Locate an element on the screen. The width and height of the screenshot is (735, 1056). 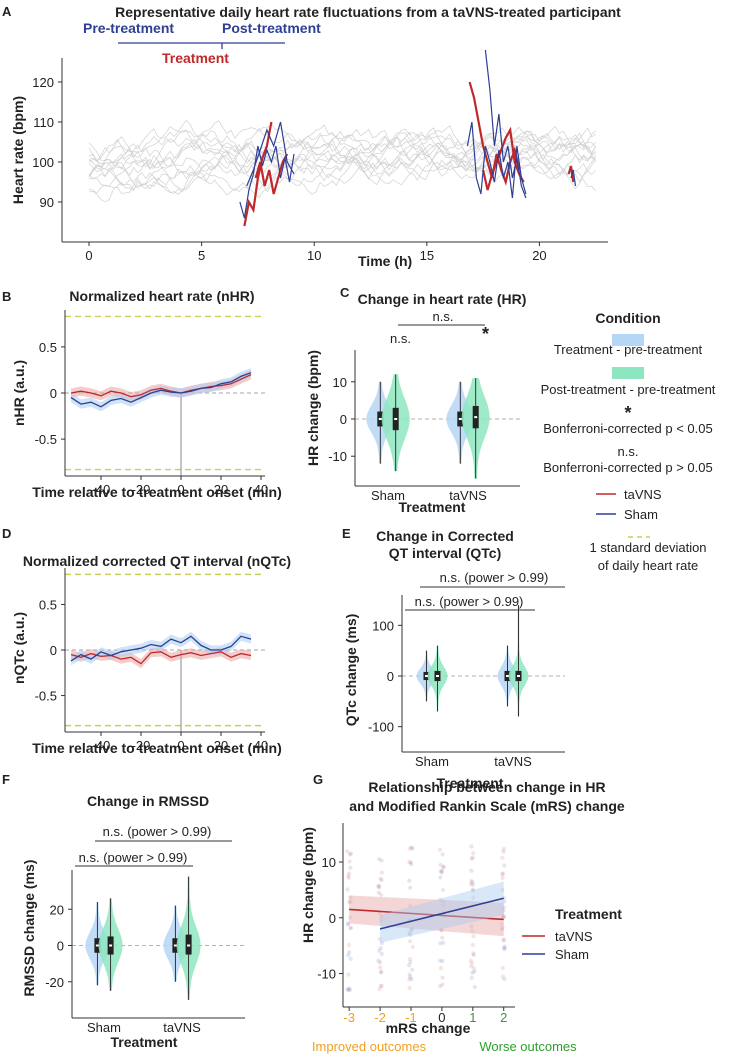
legend-swatch-treat-pre is located at coordinates (628, 340).